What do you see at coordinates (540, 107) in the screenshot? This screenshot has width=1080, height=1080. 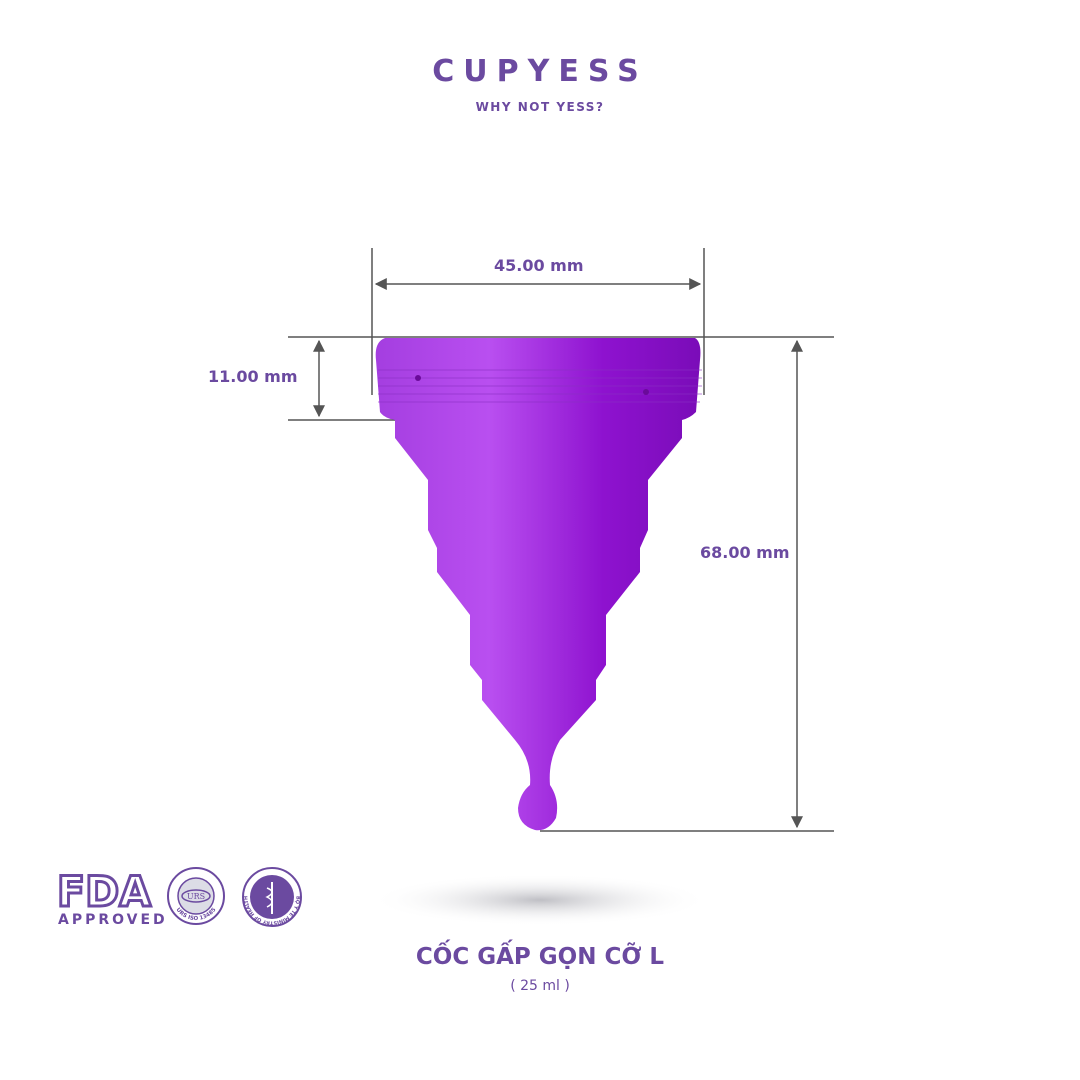 I see `brand-tagline: WHY NOT YESS?` at bounding box center [540, 107].